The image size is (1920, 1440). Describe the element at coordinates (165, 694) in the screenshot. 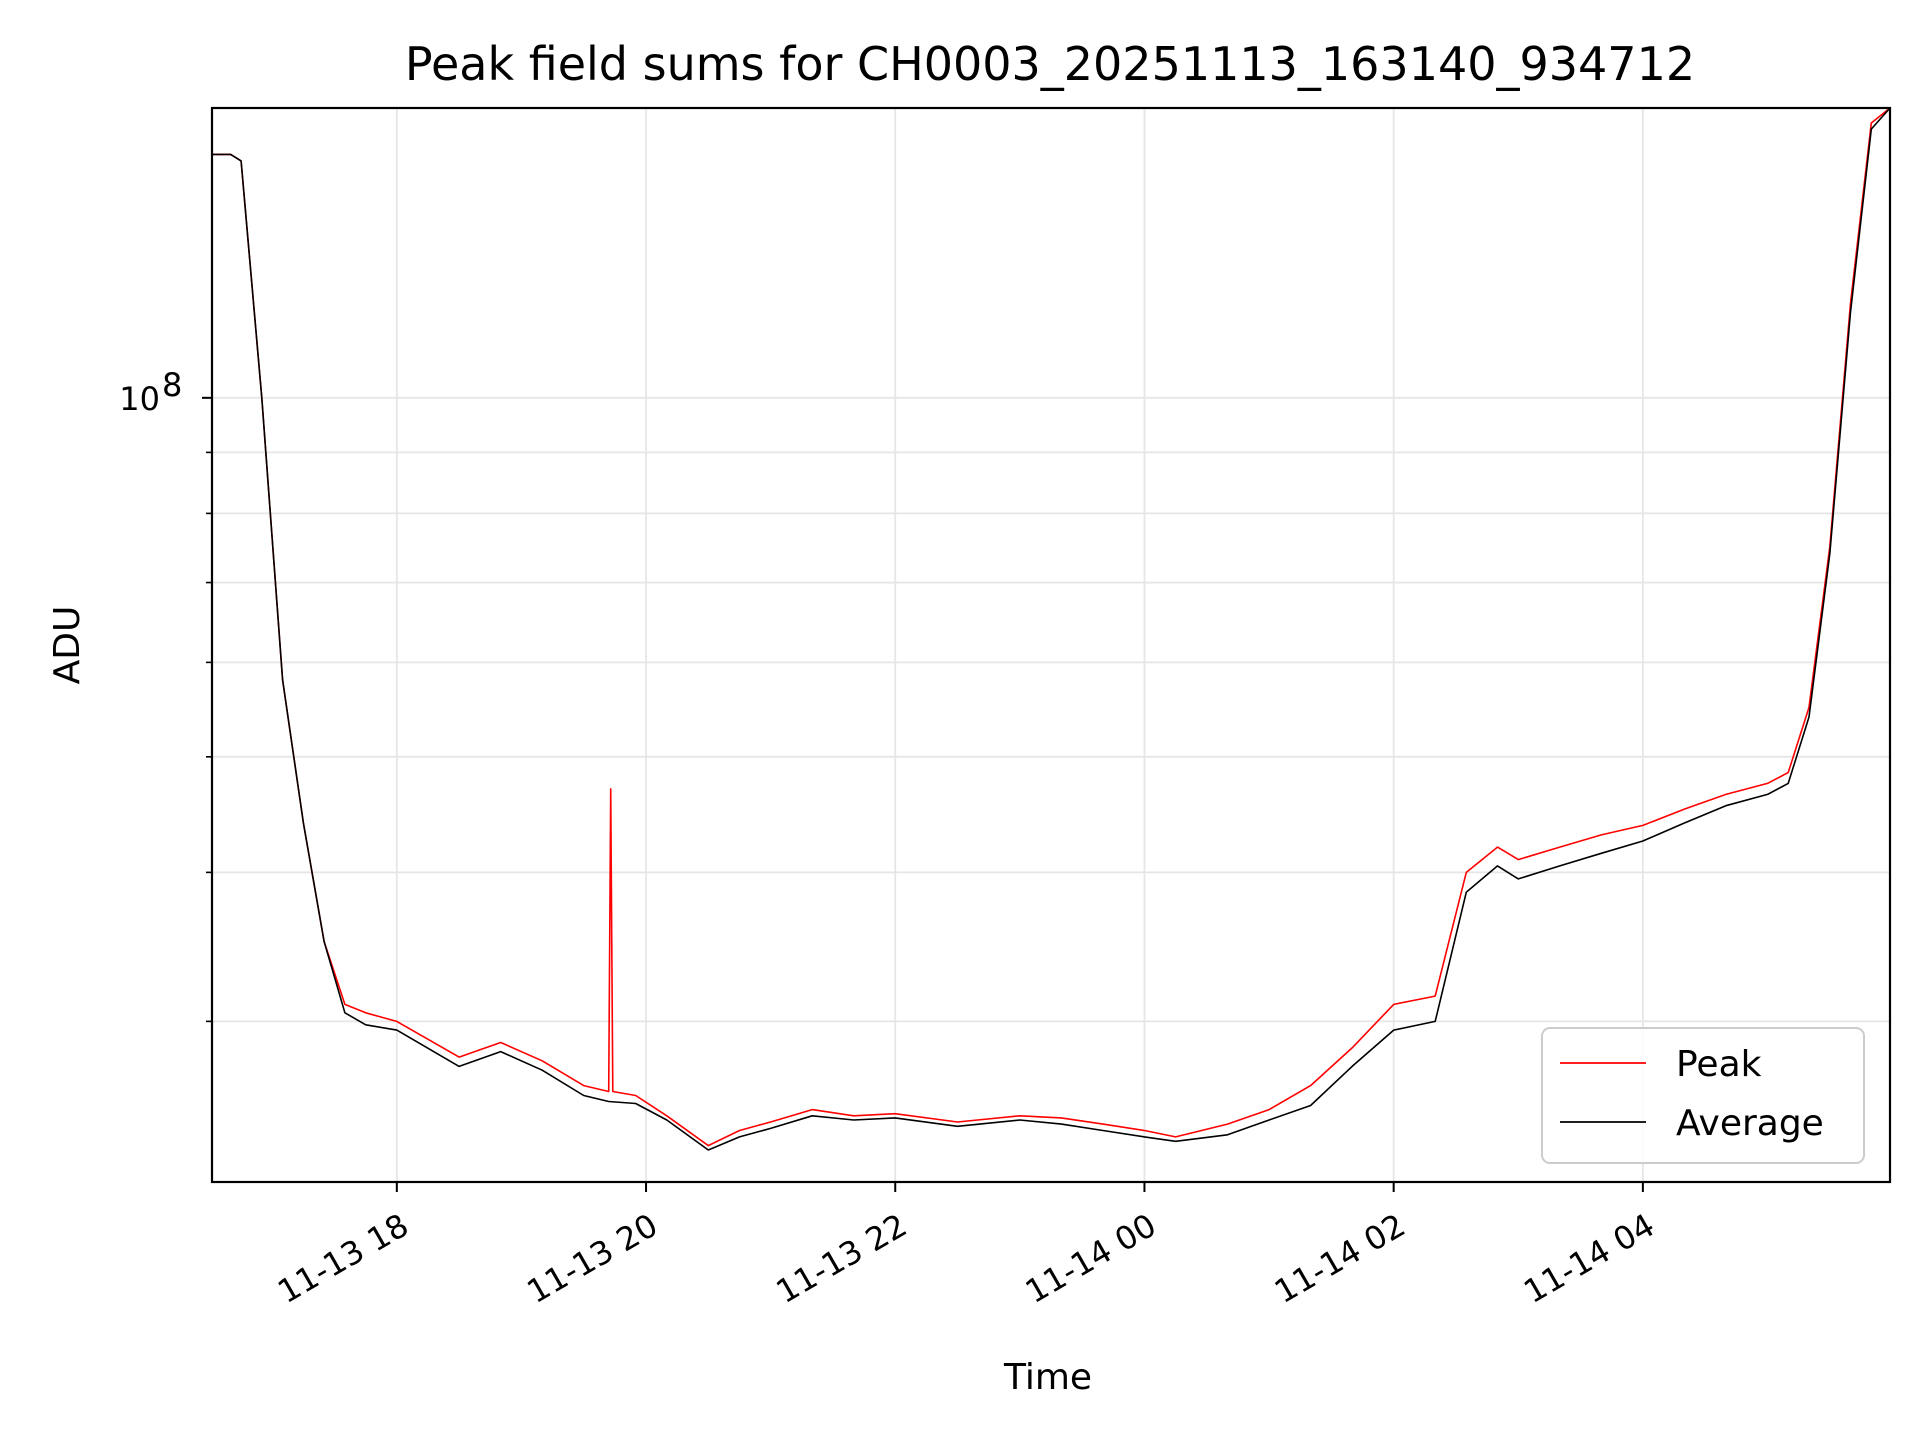

I see `y-axis: 10 8` at that location.